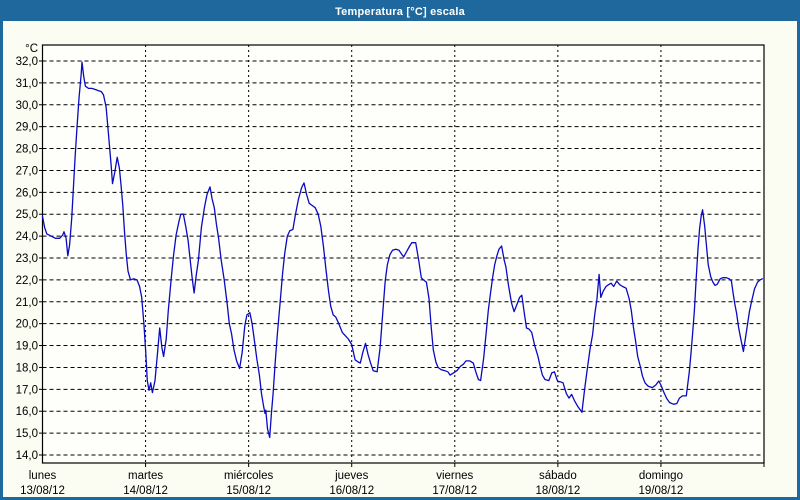 The height and width of the screenshot is (500, 800). I want to click on y-tick-label: 29,0, so click(27, 128).